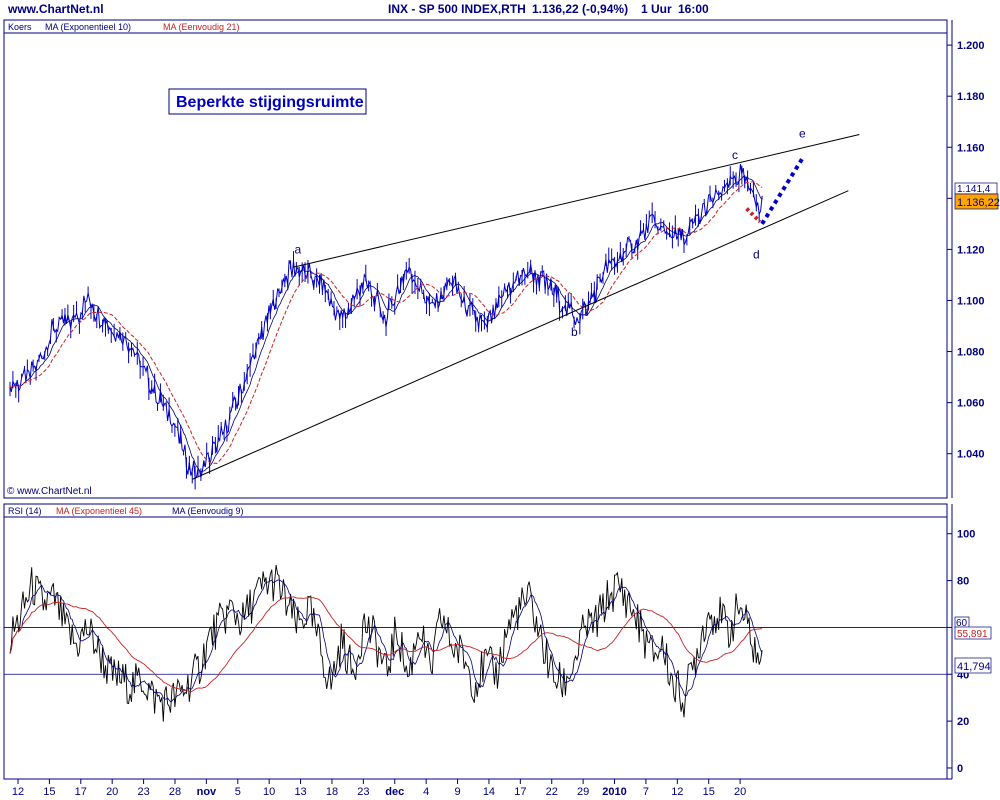  I want to click on x-tick-label: nov, so click(207, 792).